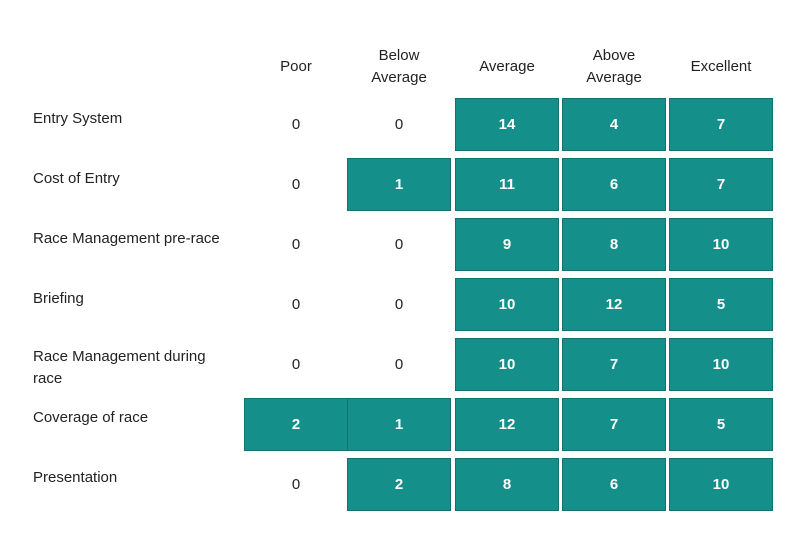  What do you see at coordinates (91, 417) in the screenshot?
I see `row-label-coverage-of-race: Coverage of race` at bounding box center [91, 417].